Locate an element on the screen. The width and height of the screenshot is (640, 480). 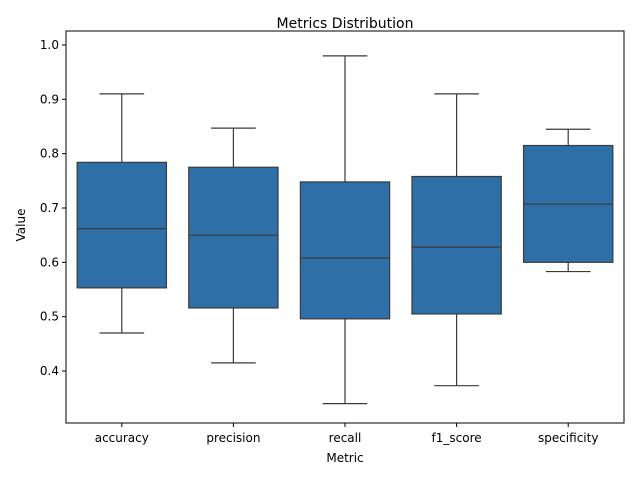
y-tick-label: 0.7 is located at coordinates (49, 208).